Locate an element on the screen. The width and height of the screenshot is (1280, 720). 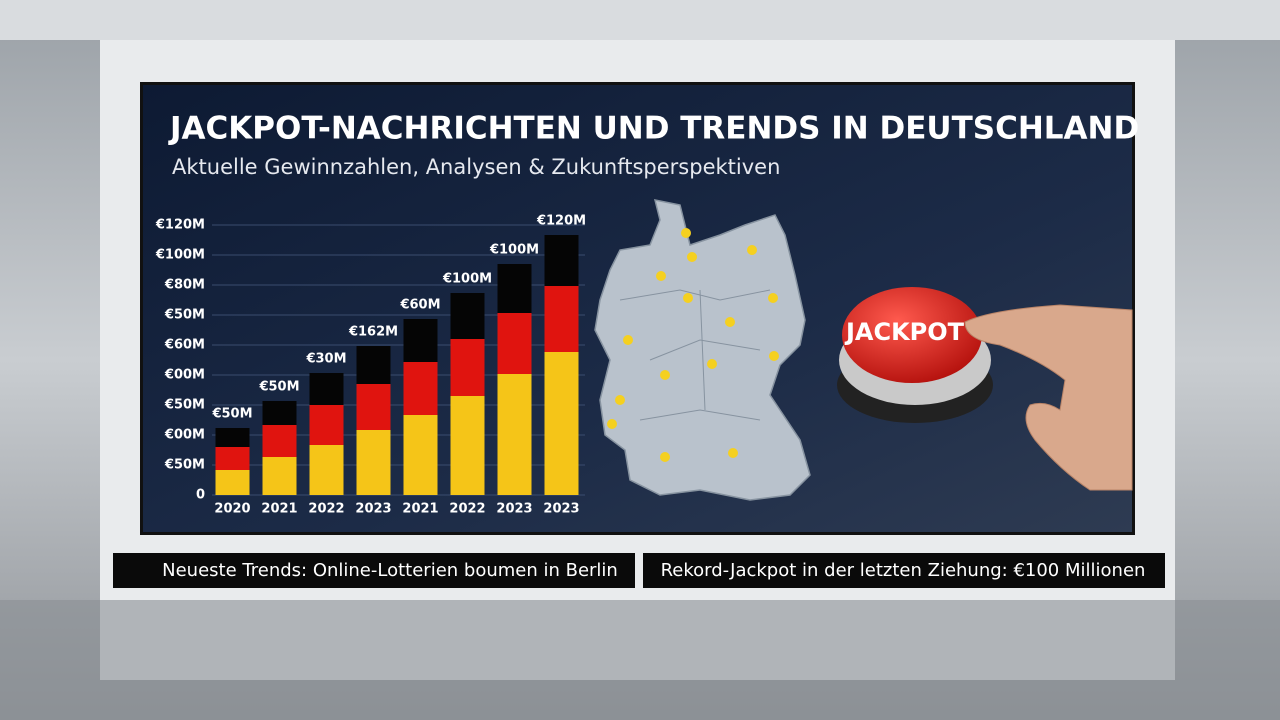
y-tick-label: €100M is located at coordinates (180, 255).